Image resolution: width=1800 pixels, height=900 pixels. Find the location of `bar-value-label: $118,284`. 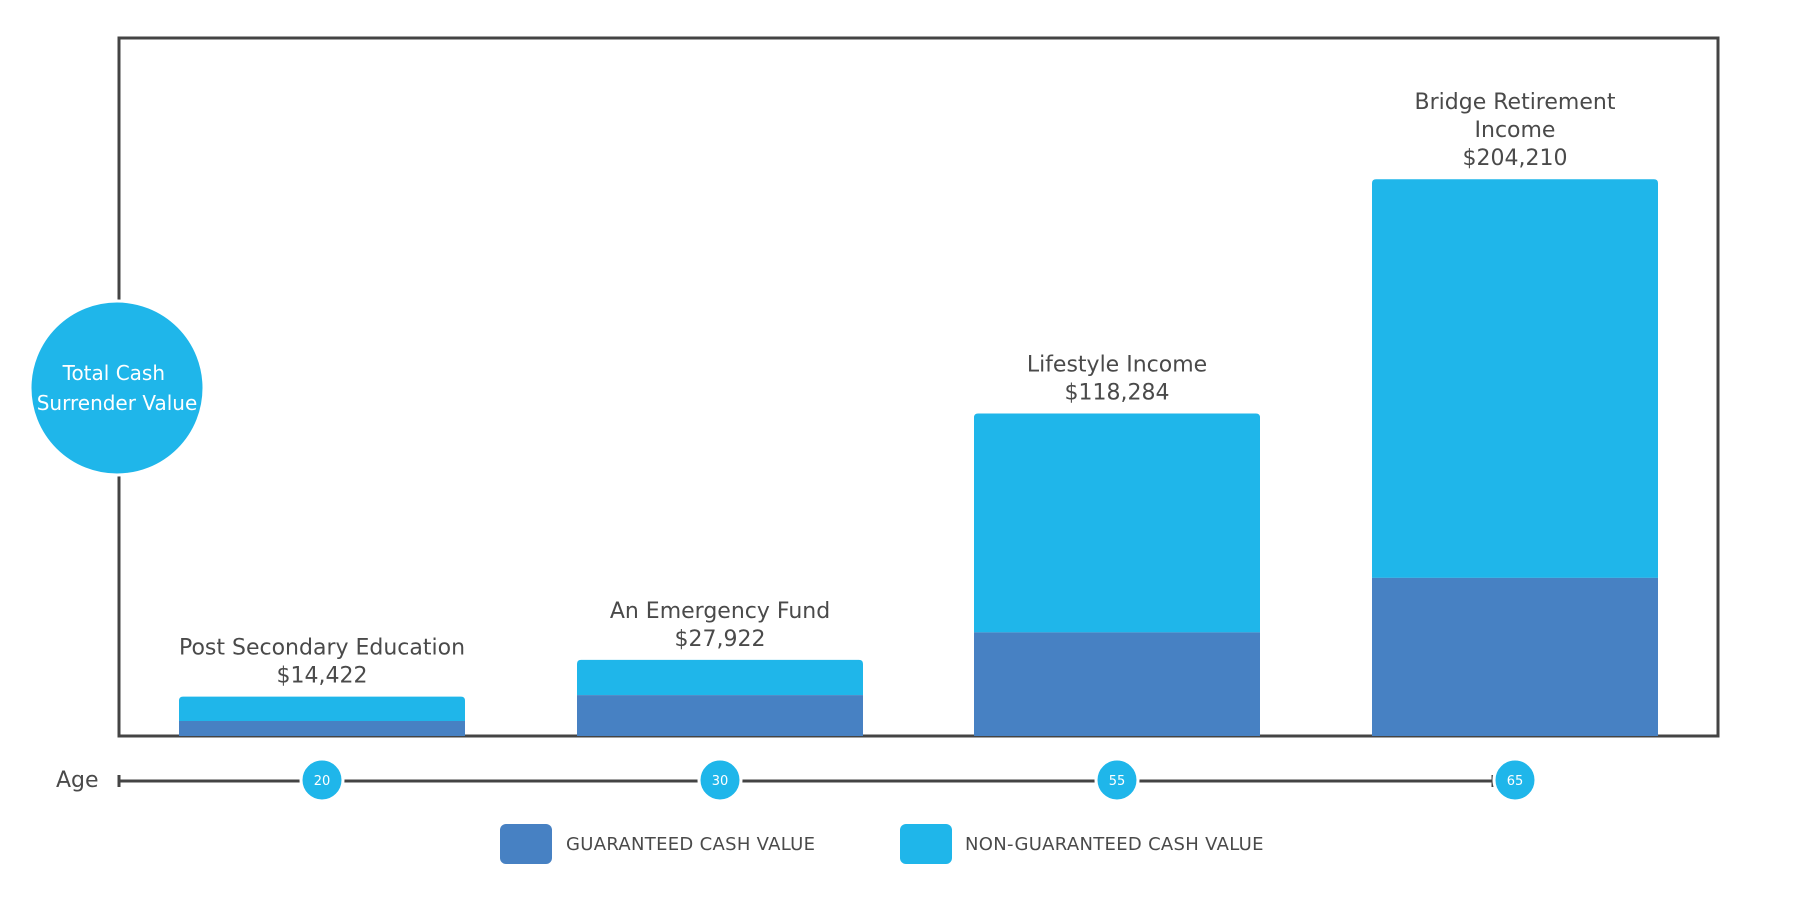

bar-value-label: $118,284 is located at coordinates (1117, 392).